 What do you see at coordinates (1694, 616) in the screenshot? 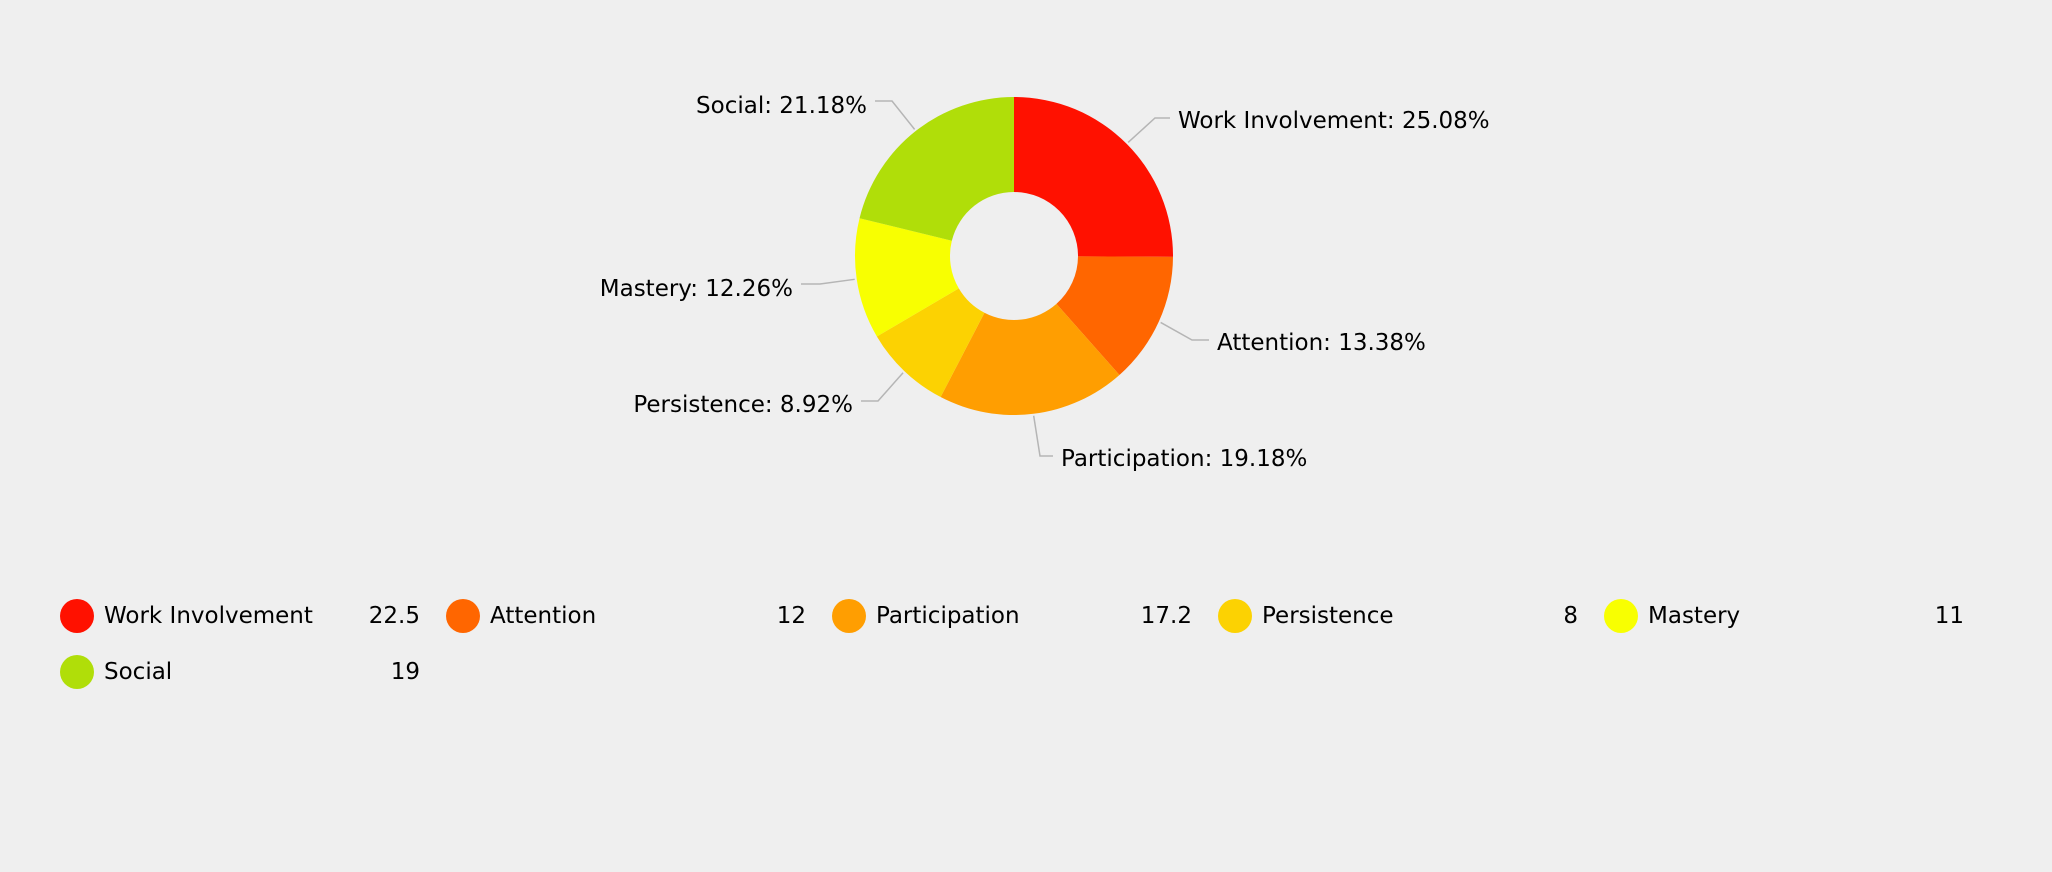
I see `legend-label: Mastery` at bounding box center [1694, 616].